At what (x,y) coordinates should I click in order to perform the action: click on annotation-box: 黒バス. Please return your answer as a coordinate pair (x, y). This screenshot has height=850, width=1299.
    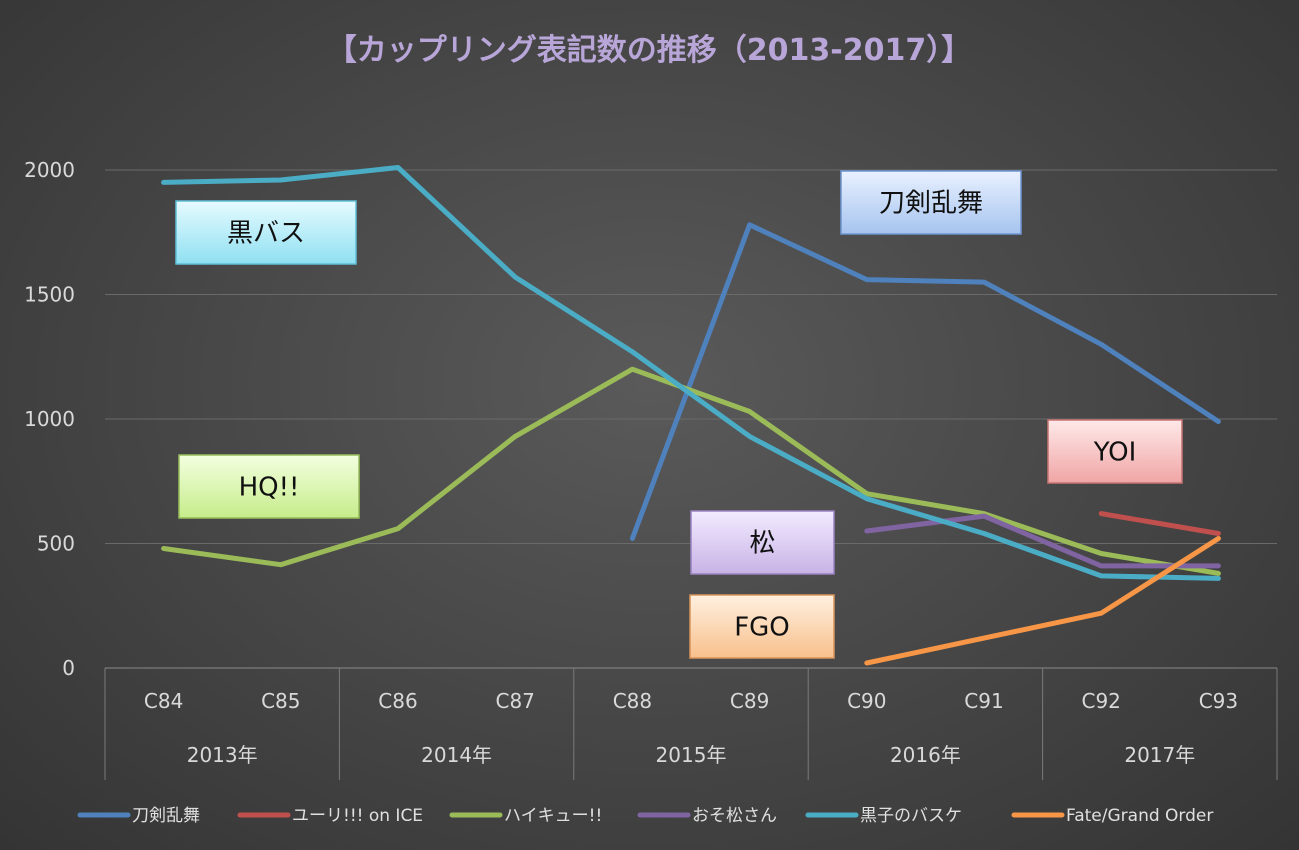
    Looking at the image, I should click on (266, 232).